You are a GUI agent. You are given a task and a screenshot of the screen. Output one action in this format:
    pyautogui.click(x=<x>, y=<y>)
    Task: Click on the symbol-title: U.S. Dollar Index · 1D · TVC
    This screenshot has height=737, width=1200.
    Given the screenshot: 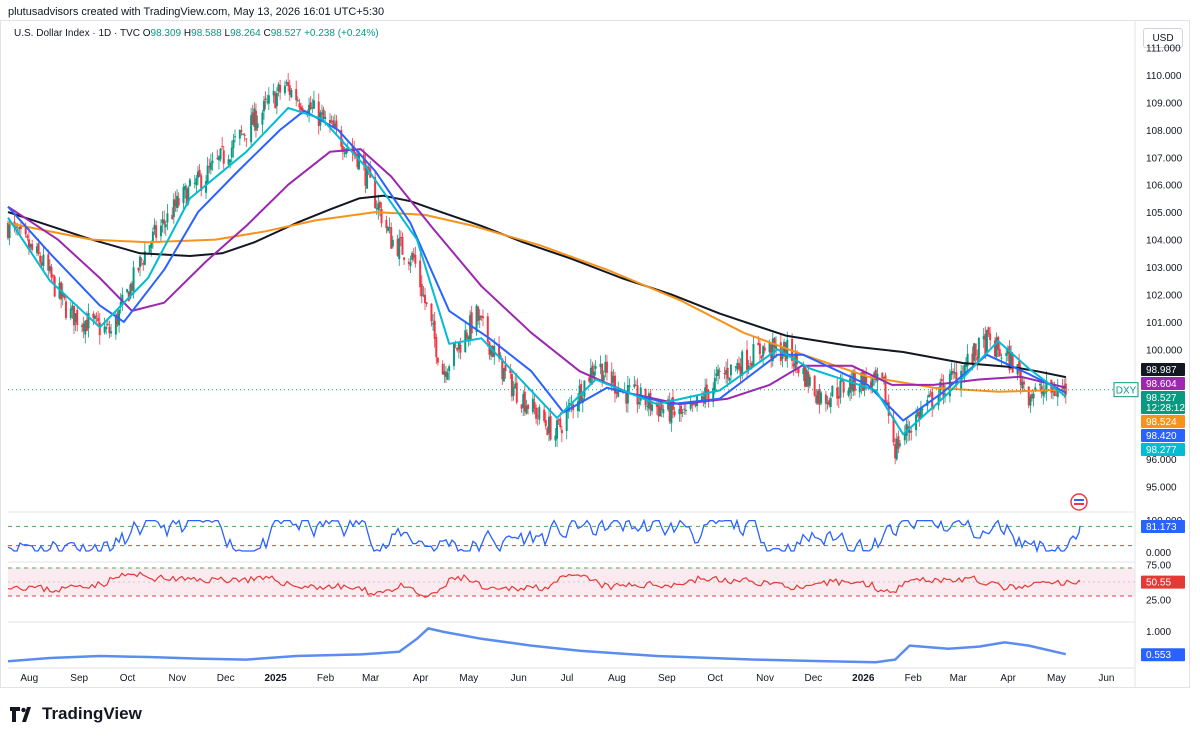 What is the action you would take?
    pyautogui.click(x=77, y=33)
    